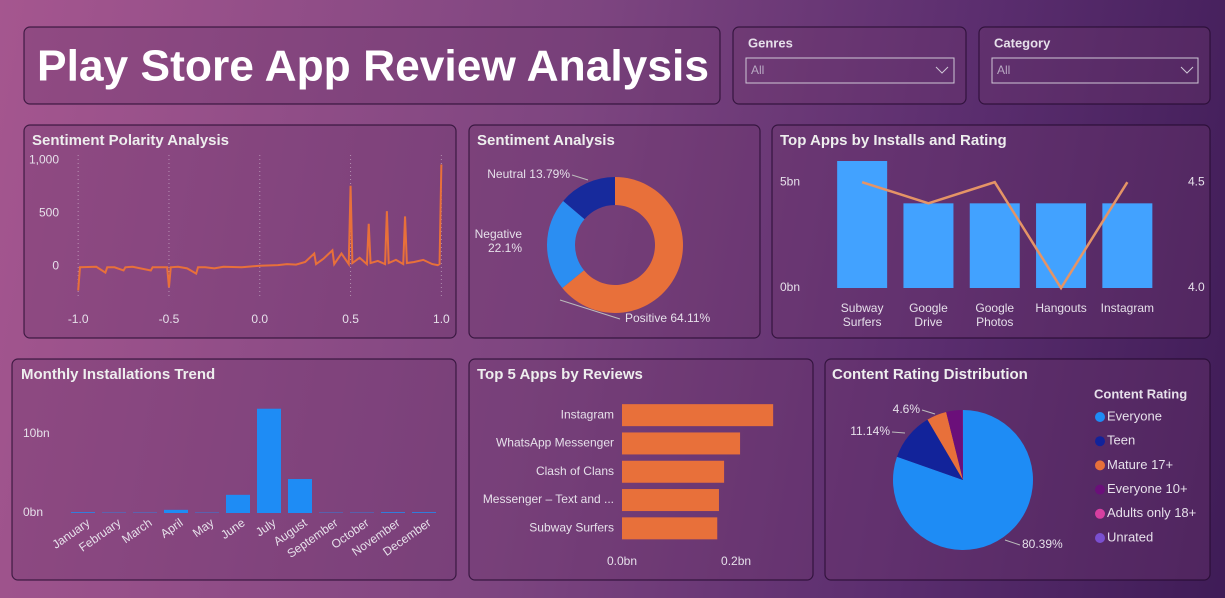  Describe the element at coordinates (736, 561) in the screenshot. I see `x-tick-label: 0.2bn` at that location.